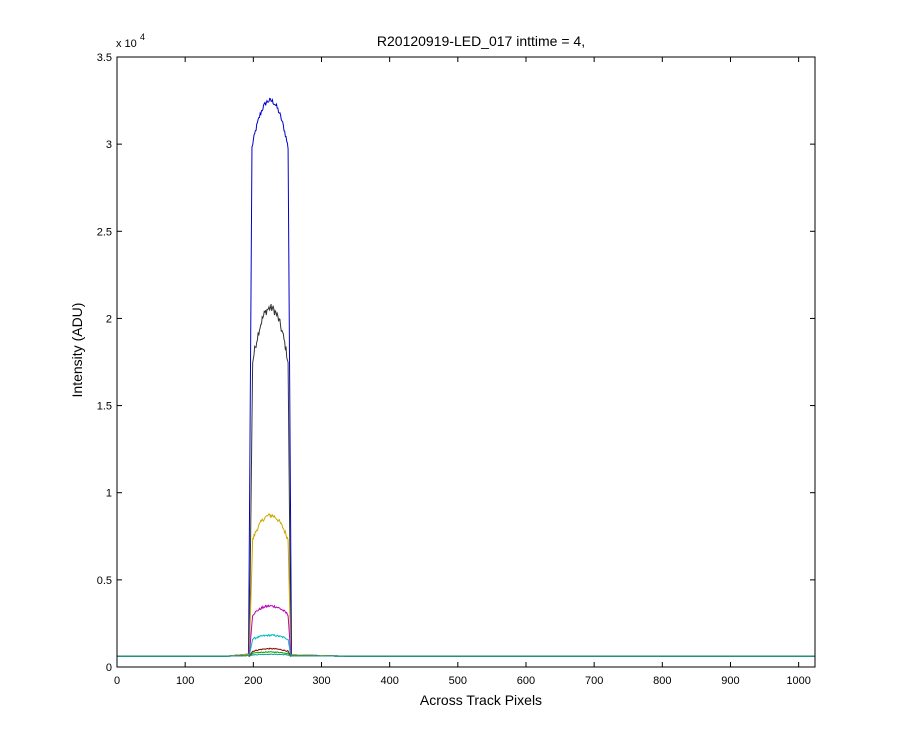 The width and height of the screenshot is (900, 755). I want to click on y-tick-label: 2, so click(109, 319).